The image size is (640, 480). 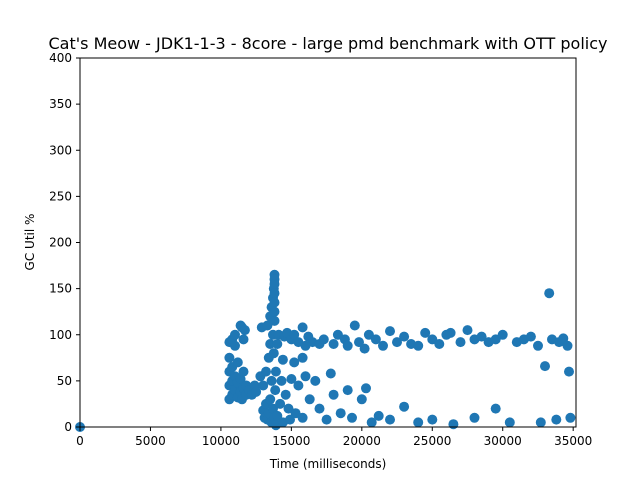 I want to click on y-tick-label: 150, so click(x=60, y=289).